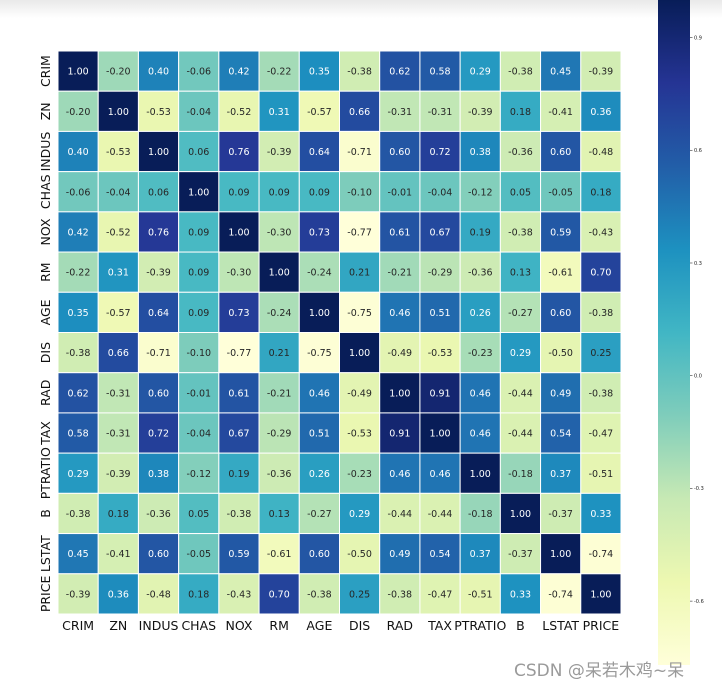  I want to click on cell-value-label: -0.57, so click(118, 313).